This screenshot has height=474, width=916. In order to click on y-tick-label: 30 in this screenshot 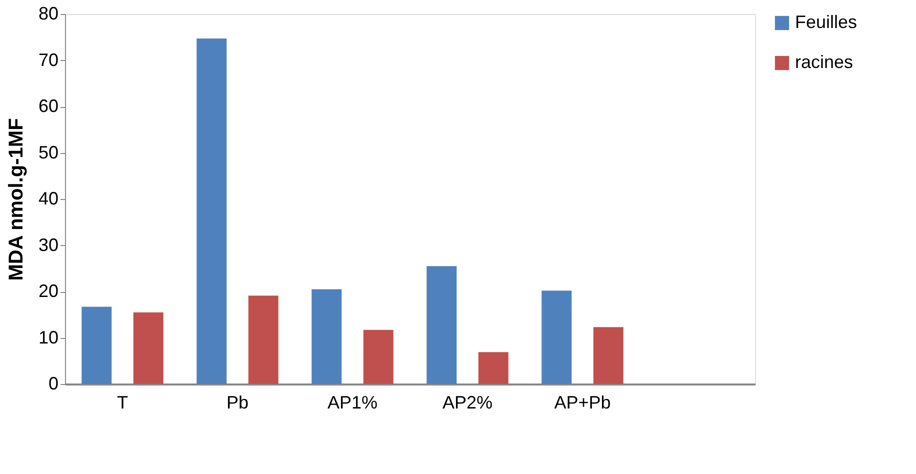, I will do `click(48, 244)`.